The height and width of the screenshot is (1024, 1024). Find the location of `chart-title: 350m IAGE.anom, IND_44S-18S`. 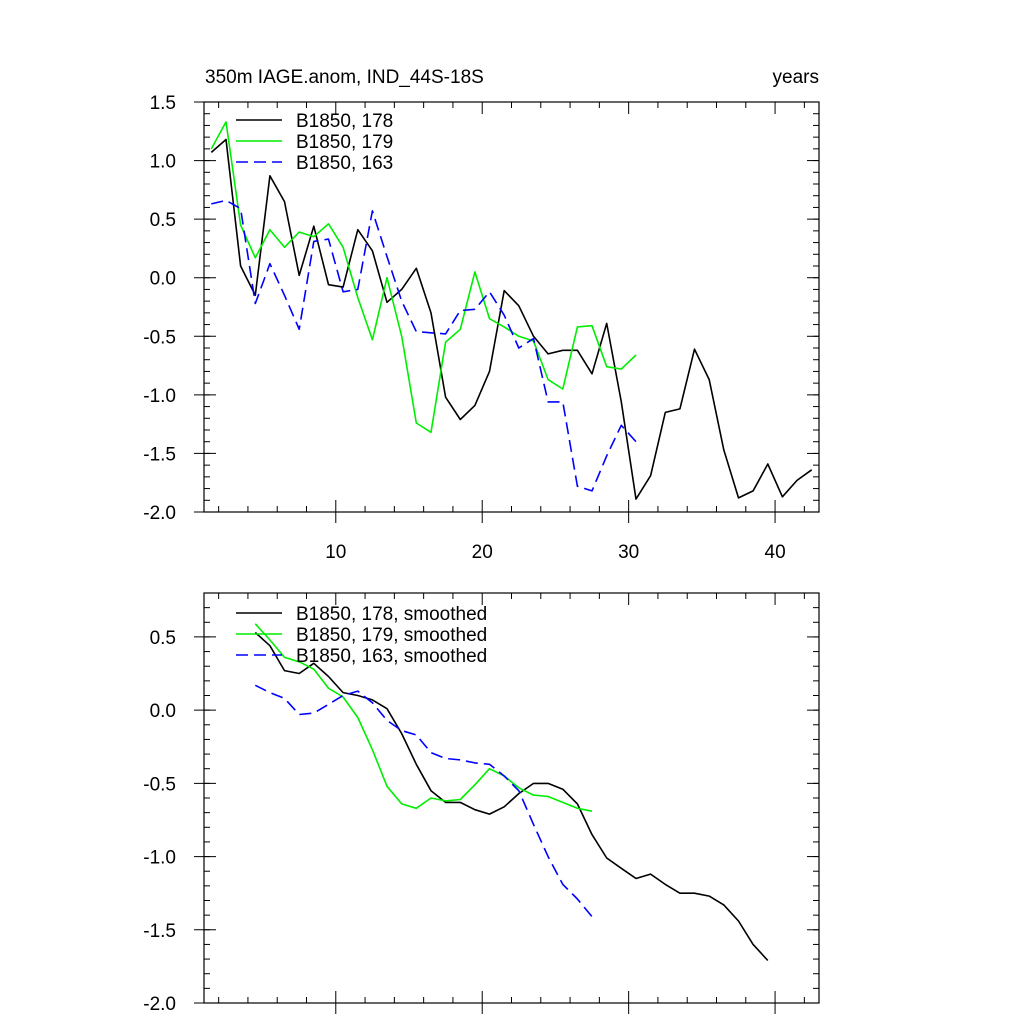

chart-title: 350m IAGE.anom, IND_44S-18S is located at coordinates (344, 77).